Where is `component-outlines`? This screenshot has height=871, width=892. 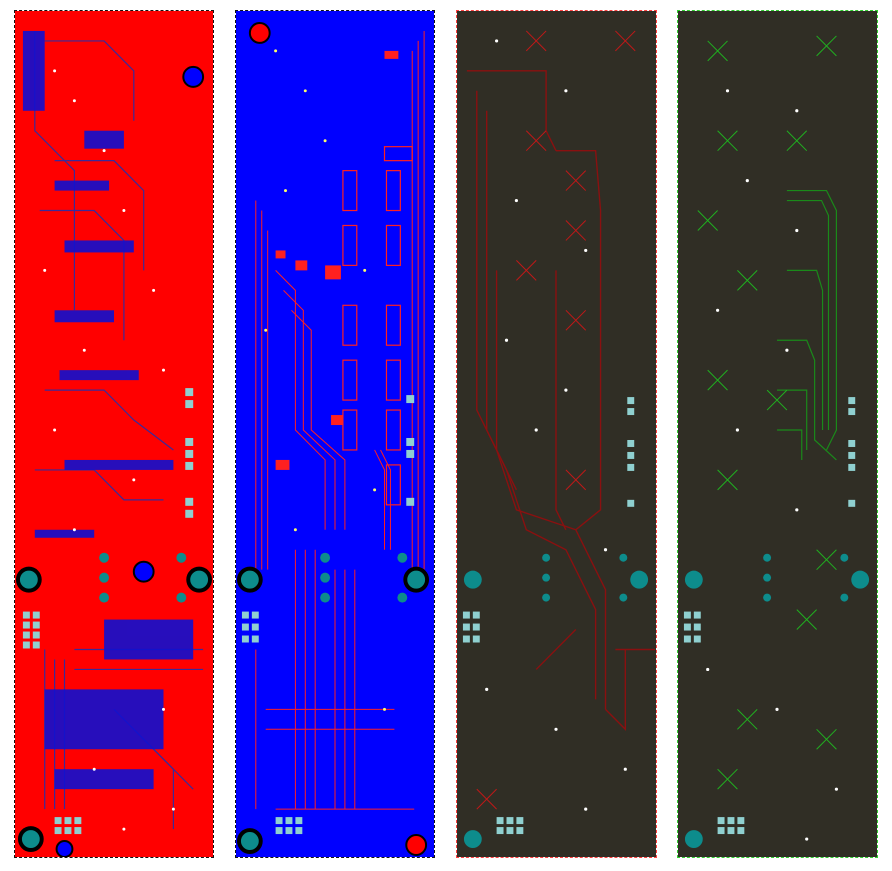
component-outlines is located at coordinates (377, 326).